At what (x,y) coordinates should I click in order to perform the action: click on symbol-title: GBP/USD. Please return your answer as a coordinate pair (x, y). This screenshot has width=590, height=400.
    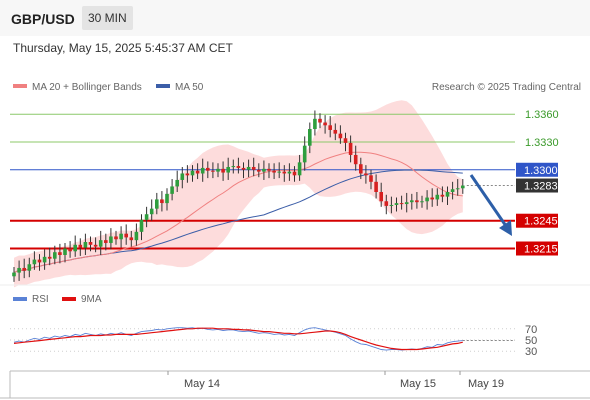
    Looking at the image, I should click on (43, 19).